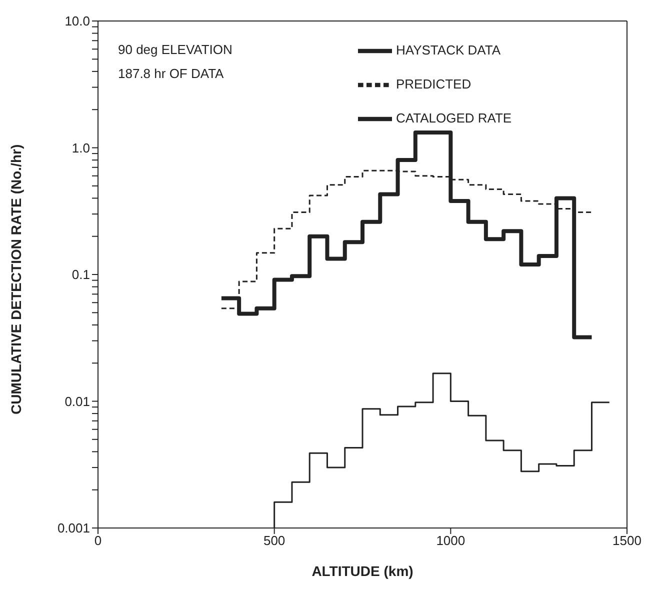 This screenshot has width=653, height=595. Describe the element at coordinates (81, 274) in the screenshot. I see `y-tick-label: 0.1` at that location.